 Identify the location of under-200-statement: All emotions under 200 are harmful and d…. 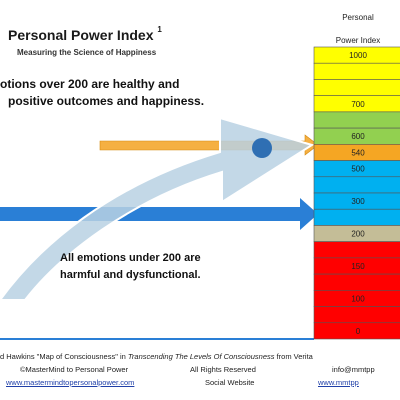
(130, 266).